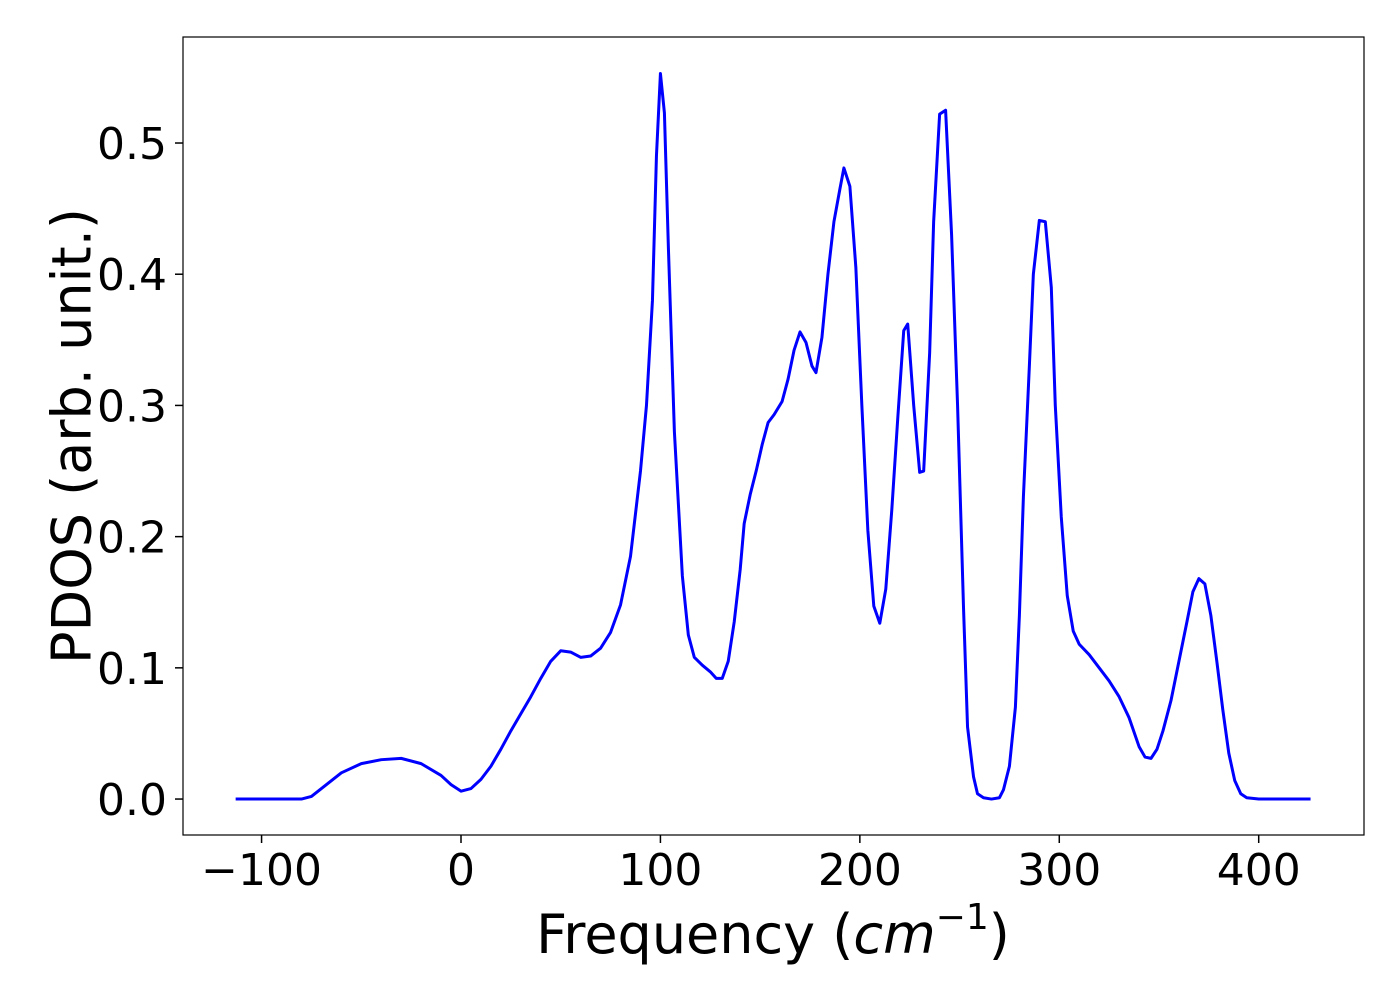 The width and height of the screenshot is (1400, 1000). I want to click on y-tick-label: 0.1, so click(132, 669).